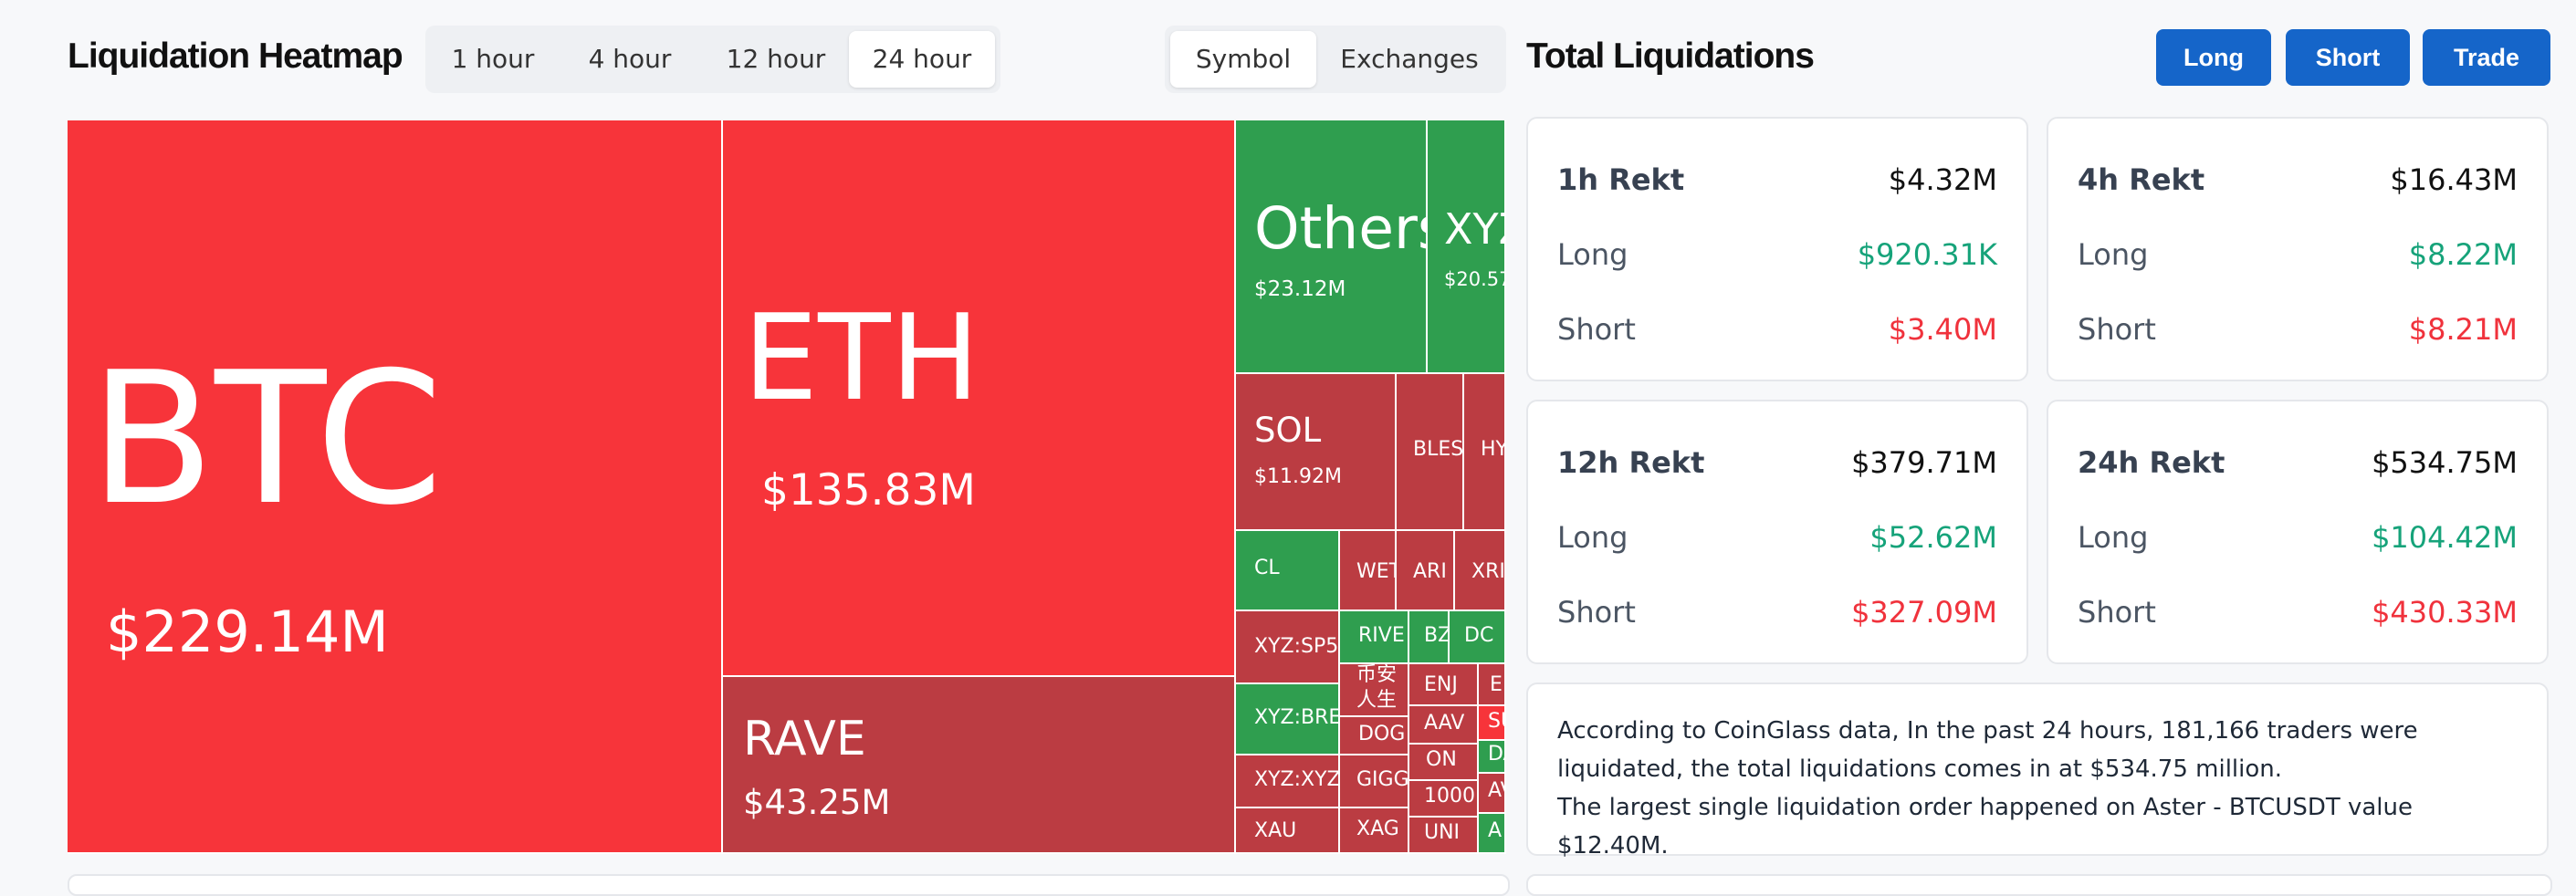  What do you see at coordinates (630, 59) in the screenshot?
I see `tab-4-hour: 4 hour` at bounding box center [630, 59].